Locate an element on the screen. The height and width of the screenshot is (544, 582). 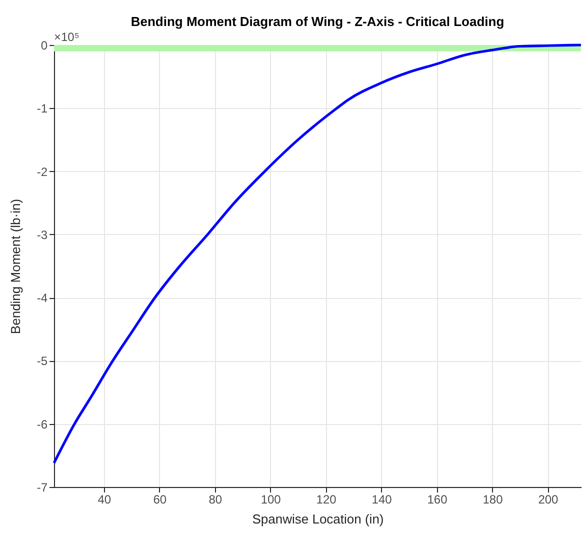
y-tick-label: -2 is located at coordinates (42, 171).